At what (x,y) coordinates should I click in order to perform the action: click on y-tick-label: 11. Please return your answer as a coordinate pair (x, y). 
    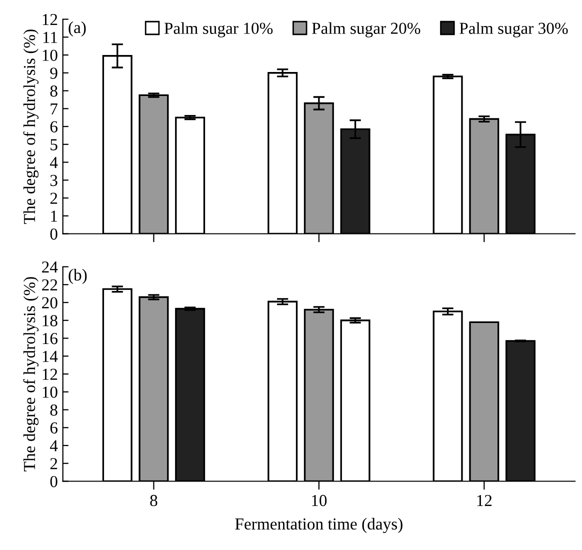
    Looking at the image, I should click on (50, 37).